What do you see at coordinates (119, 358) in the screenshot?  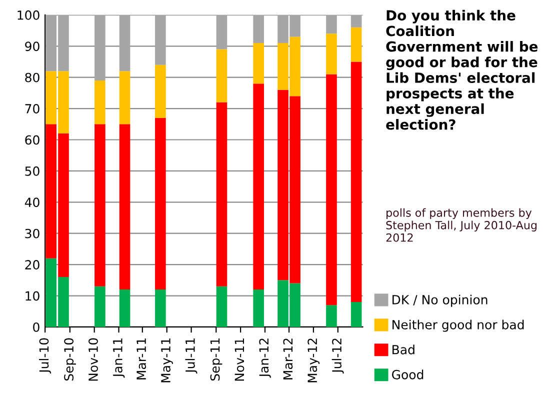 I see `x-tick-label: Jan-11` at bounding box center [119, 358].